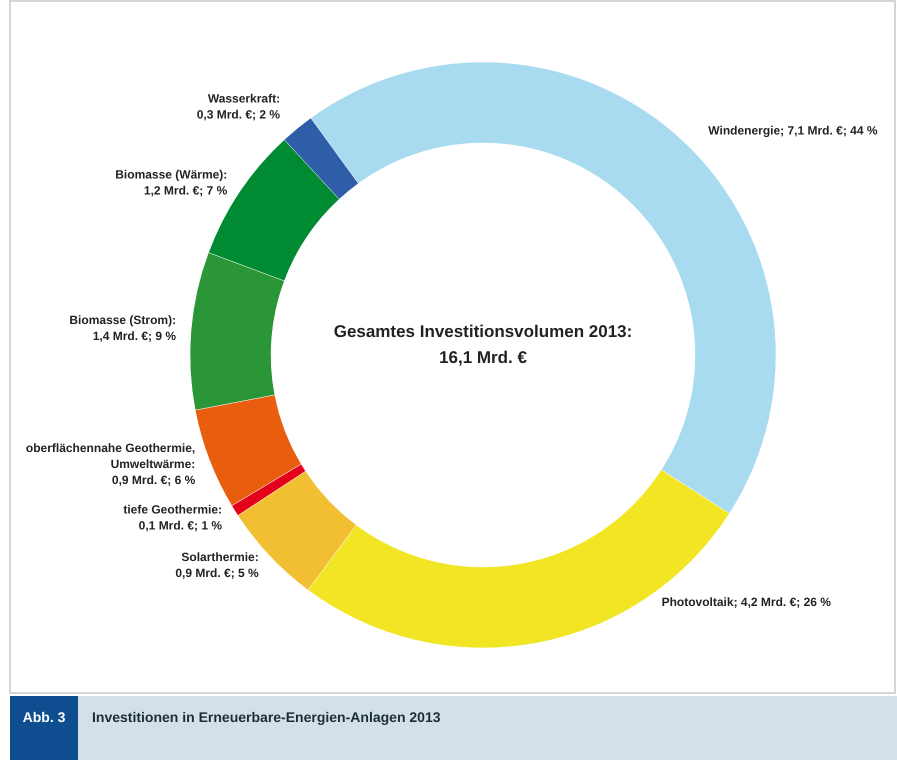 The height and width of the screenshot is (760, 897). What do you see at coordinates (122, 328) in the screenshot?
I see `data-label: Biomasse (Strom): 1,4 Mrd. €; 9 %` at bounding box center [122, 328].